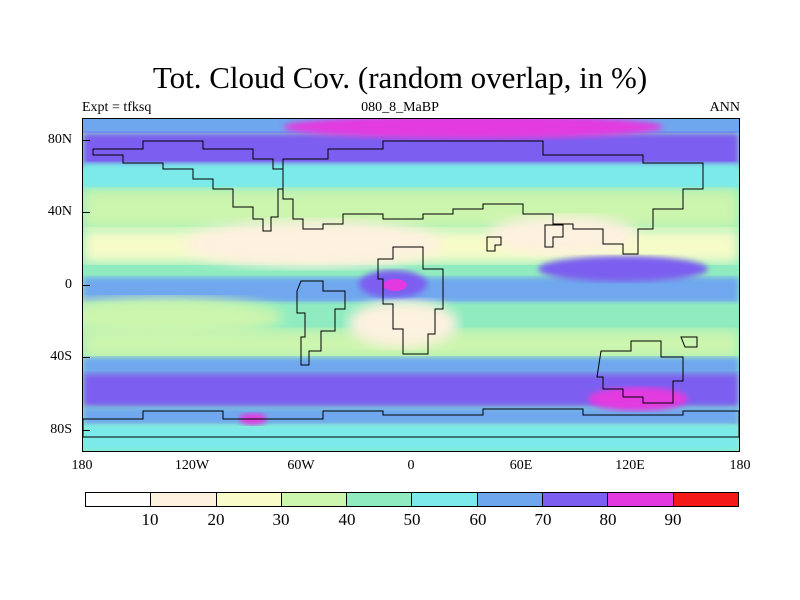  Describe the element at coordinates (473, 129) in the screenshot. I see `arctic-high-cloud` at that location.